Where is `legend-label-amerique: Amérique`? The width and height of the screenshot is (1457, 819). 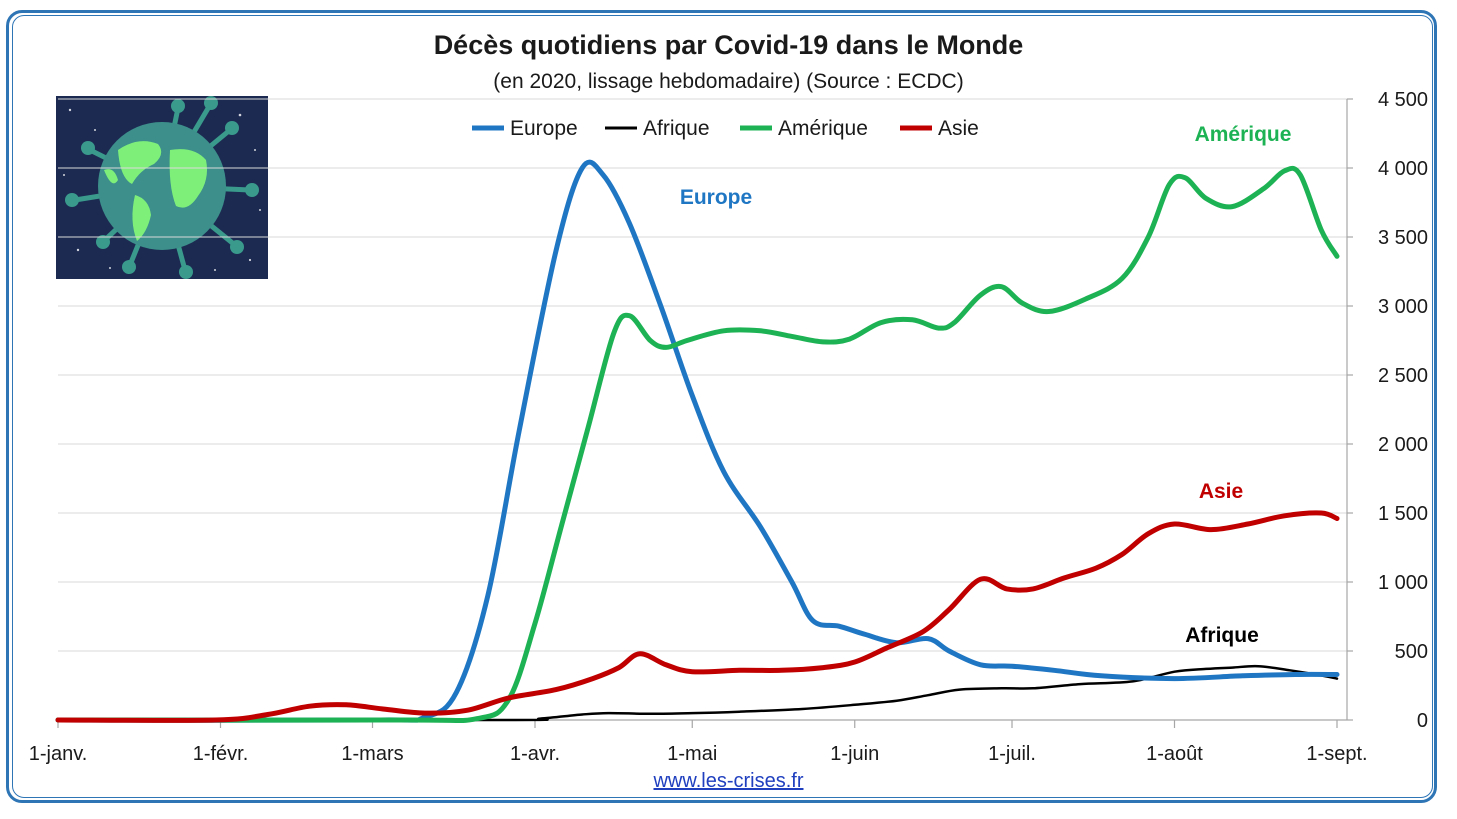
legend-label-amerique: Amérique is located at coordinates (823, 128).